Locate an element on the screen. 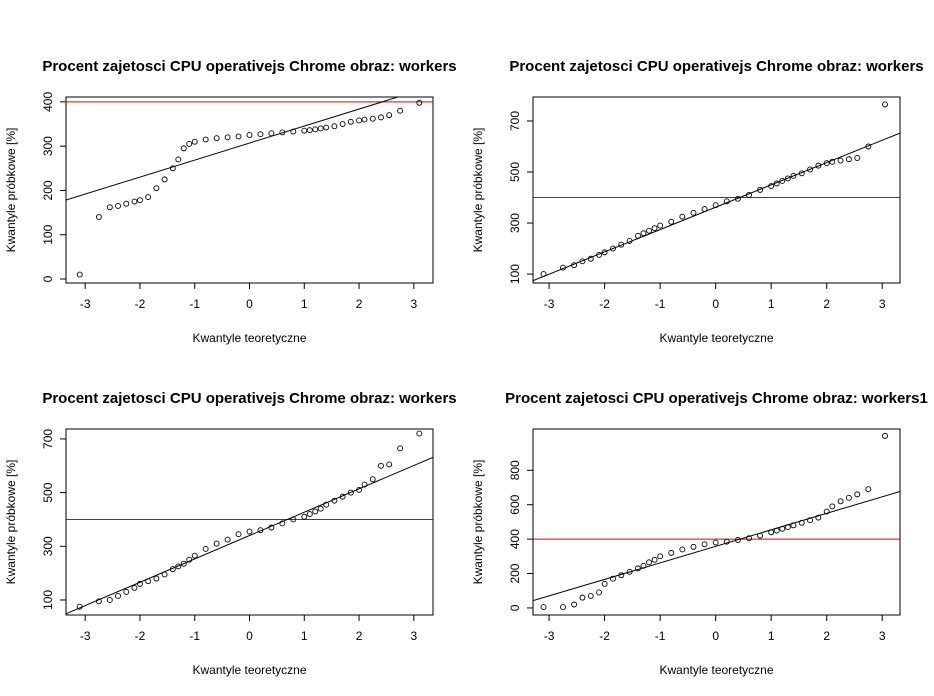 This screenshot has height=696, width=934. plot-frame is located at coordinates (249, 190).